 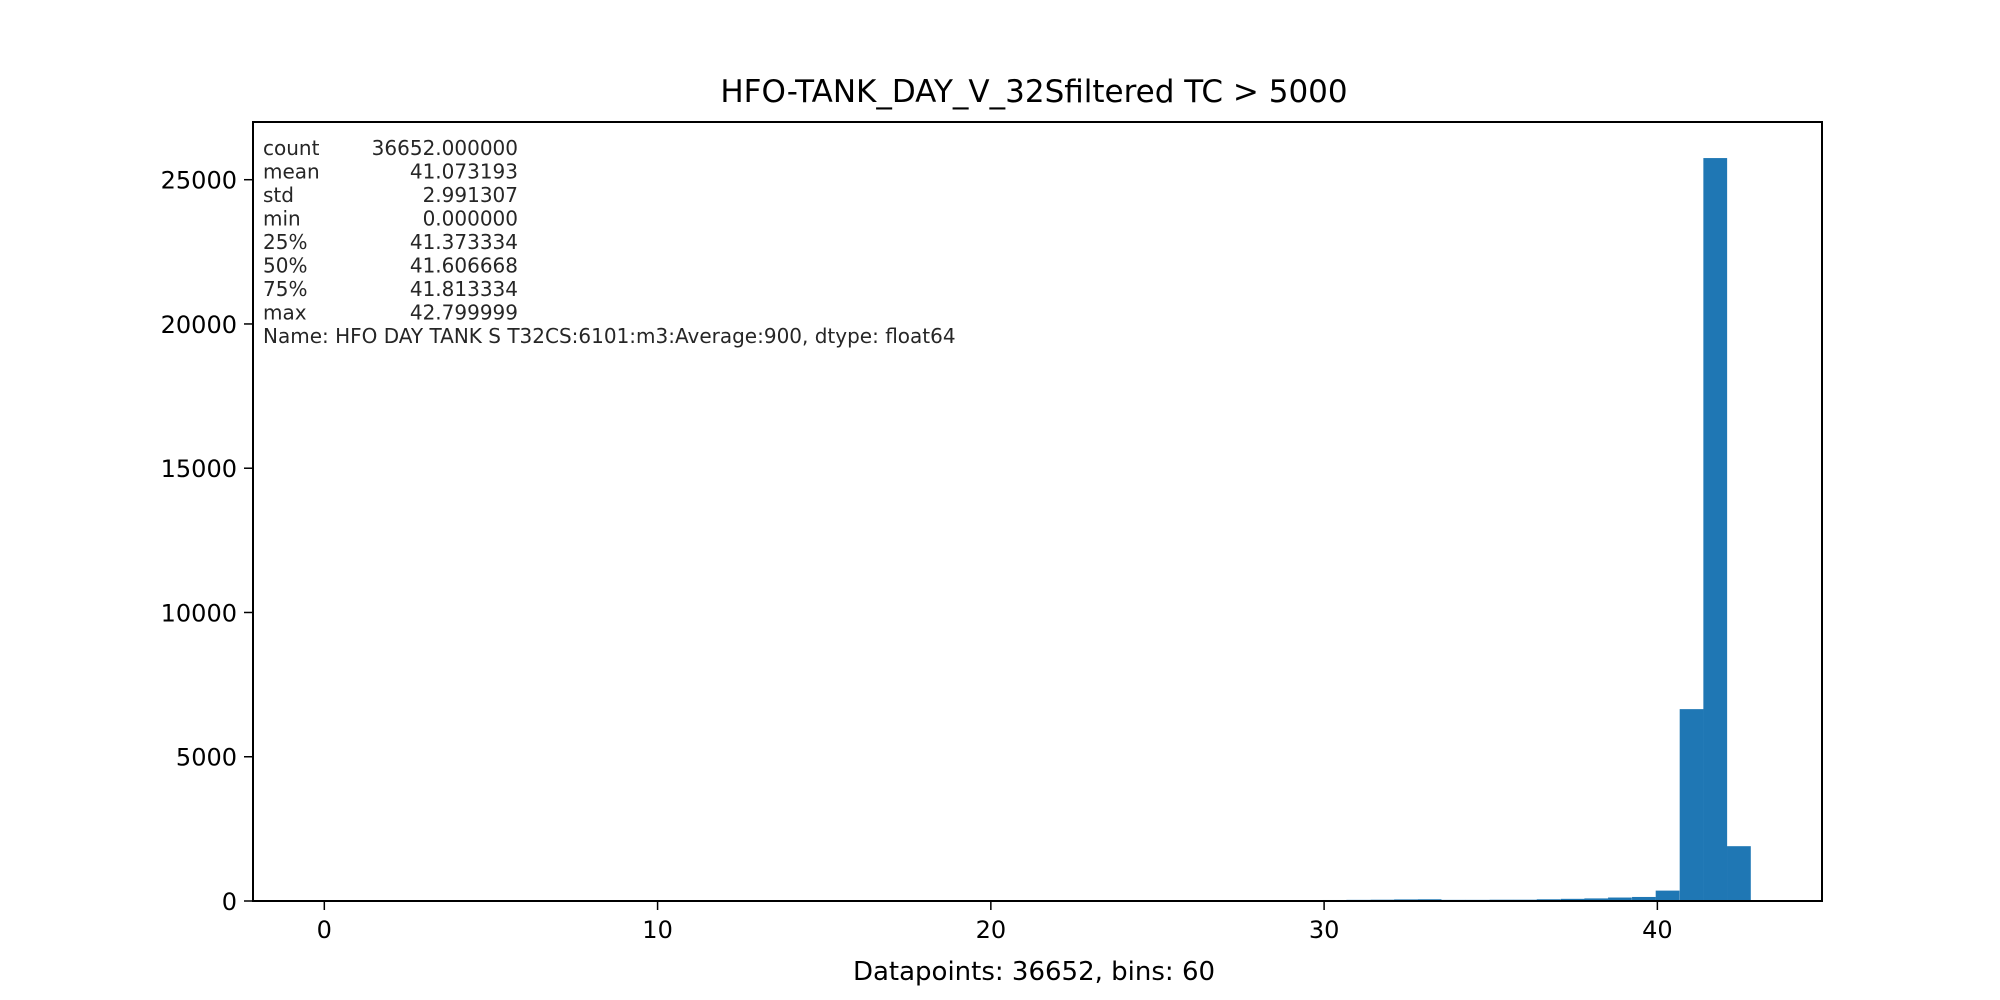 What do you see at coordinates (278, 195) in the screenshot?
I see `stats-key-2: std` at bounding box center [278, 195].